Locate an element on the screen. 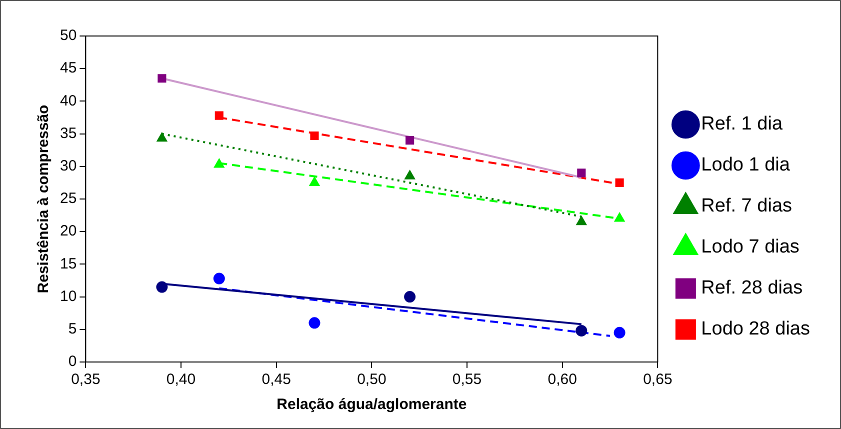 The height and width of the screenshot is (429, 841). y-axis-title: Resistência à compressão is located at coordinates (43, 199).